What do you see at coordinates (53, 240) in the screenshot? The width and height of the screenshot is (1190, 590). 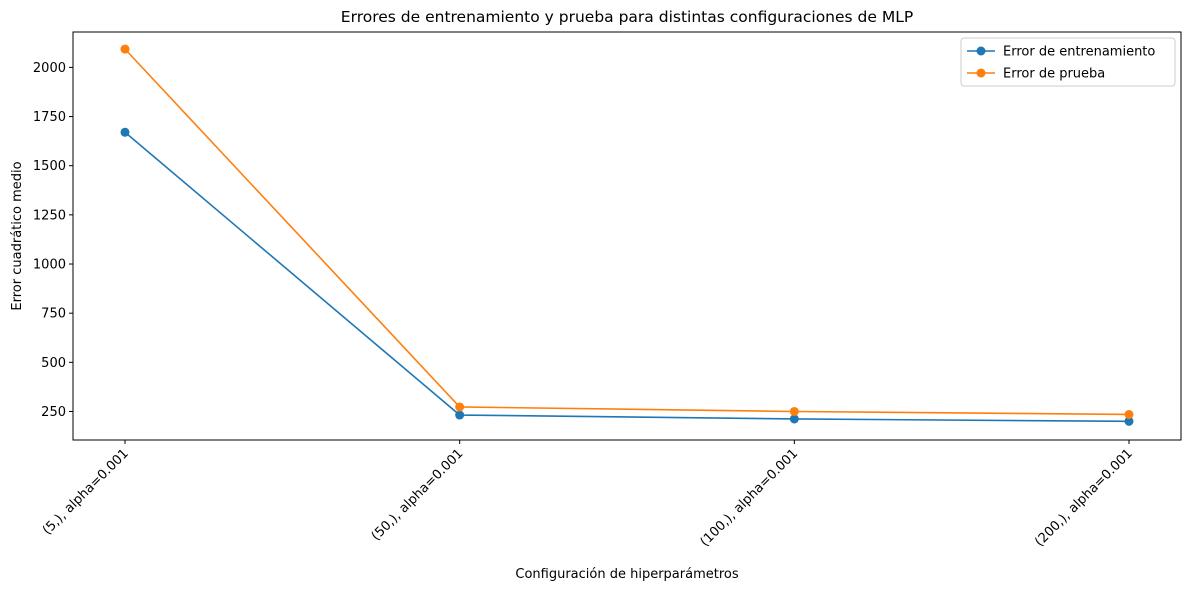 I see `y-axis: 250 500 750 1000 1250 1500 1750 2000` at bounding box center [53, 240].